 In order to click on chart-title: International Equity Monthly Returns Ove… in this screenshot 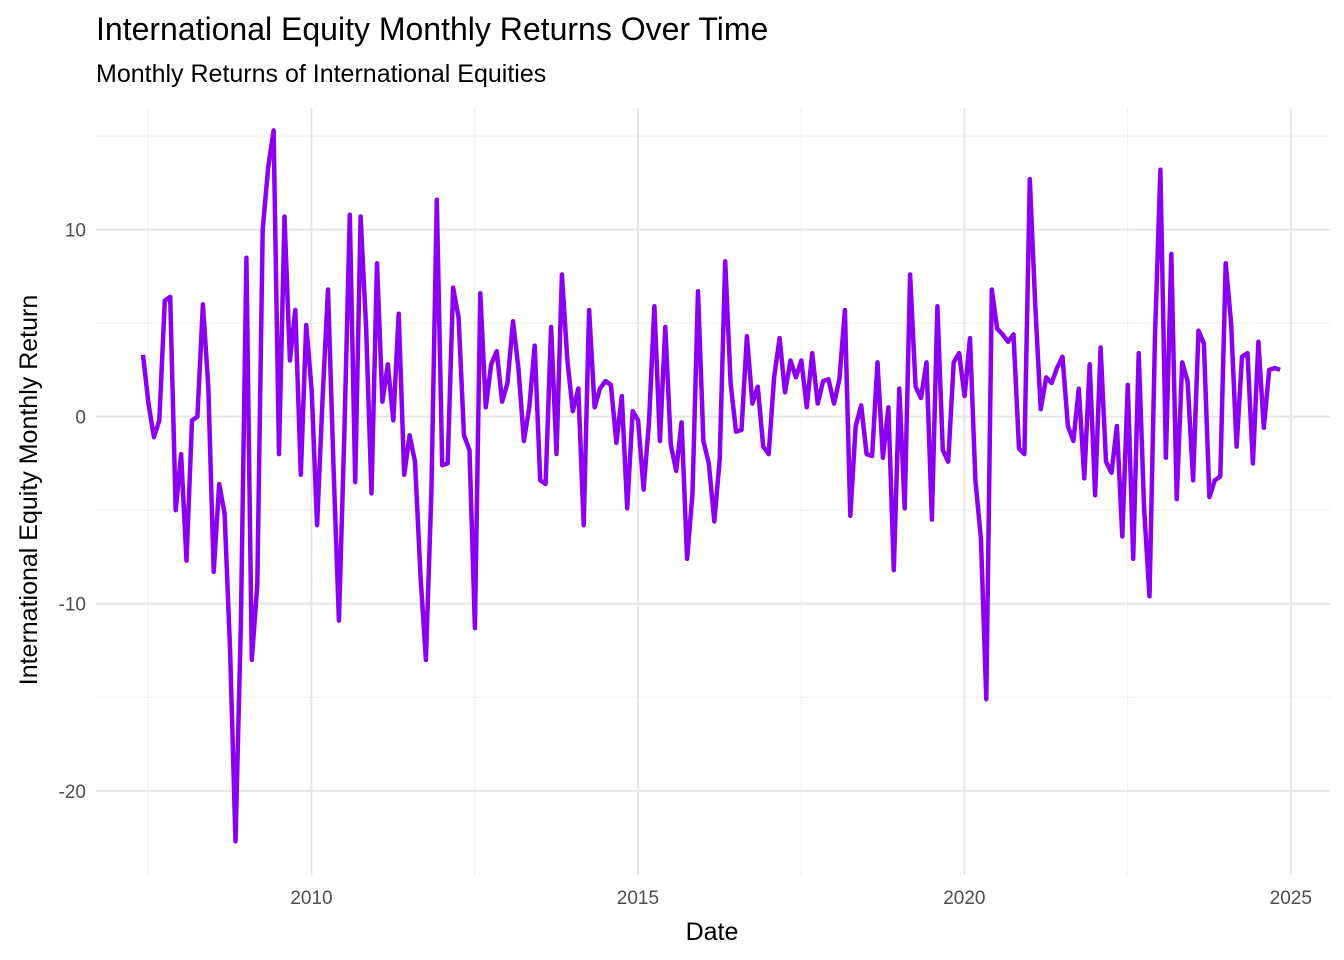, I will do `click(432, 29)`.